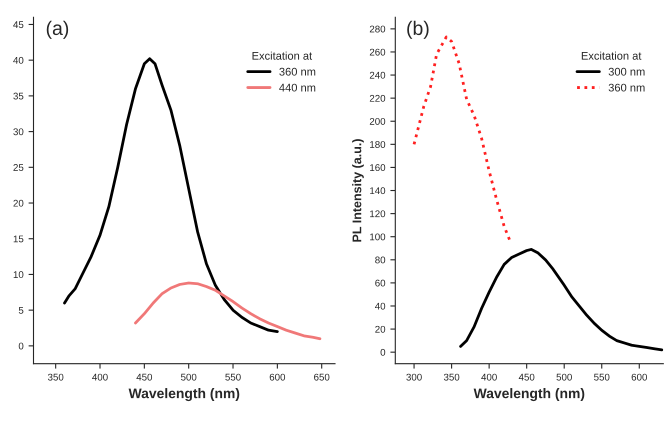 This screenshot has width=670, height=433. What do you see at coordinates (380, 283) in the screenshot?
I see `y-tick-label: 60` at bounding box center [380, 283].